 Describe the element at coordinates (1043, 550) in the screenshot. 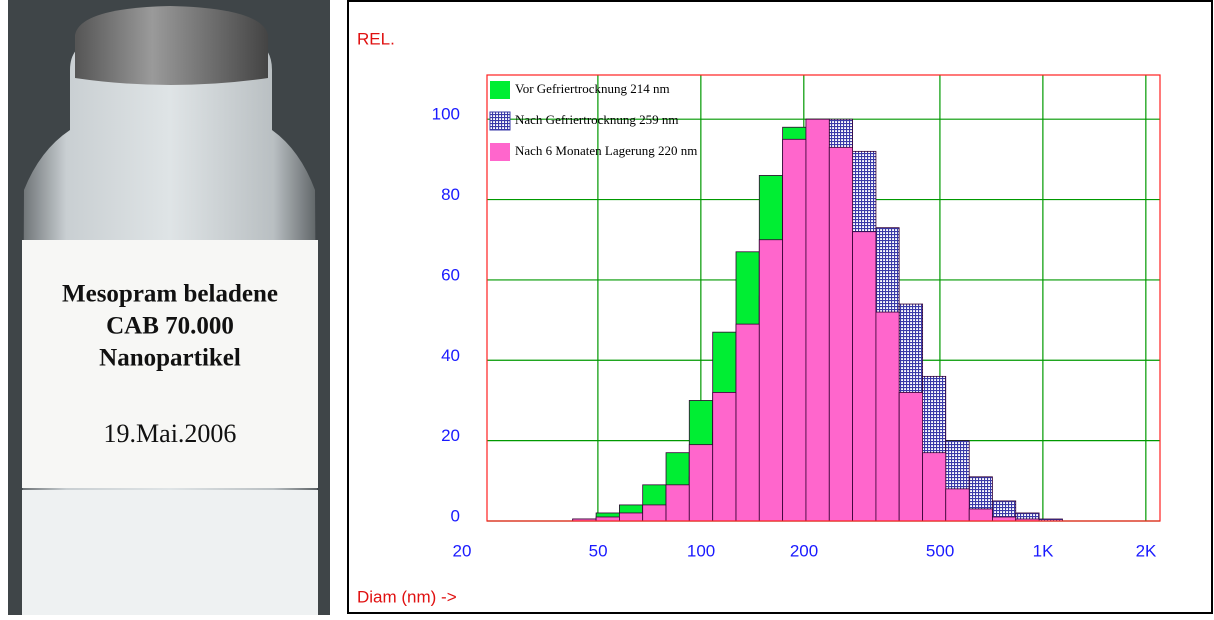

I see `x-tick-label: 1K` at that location.